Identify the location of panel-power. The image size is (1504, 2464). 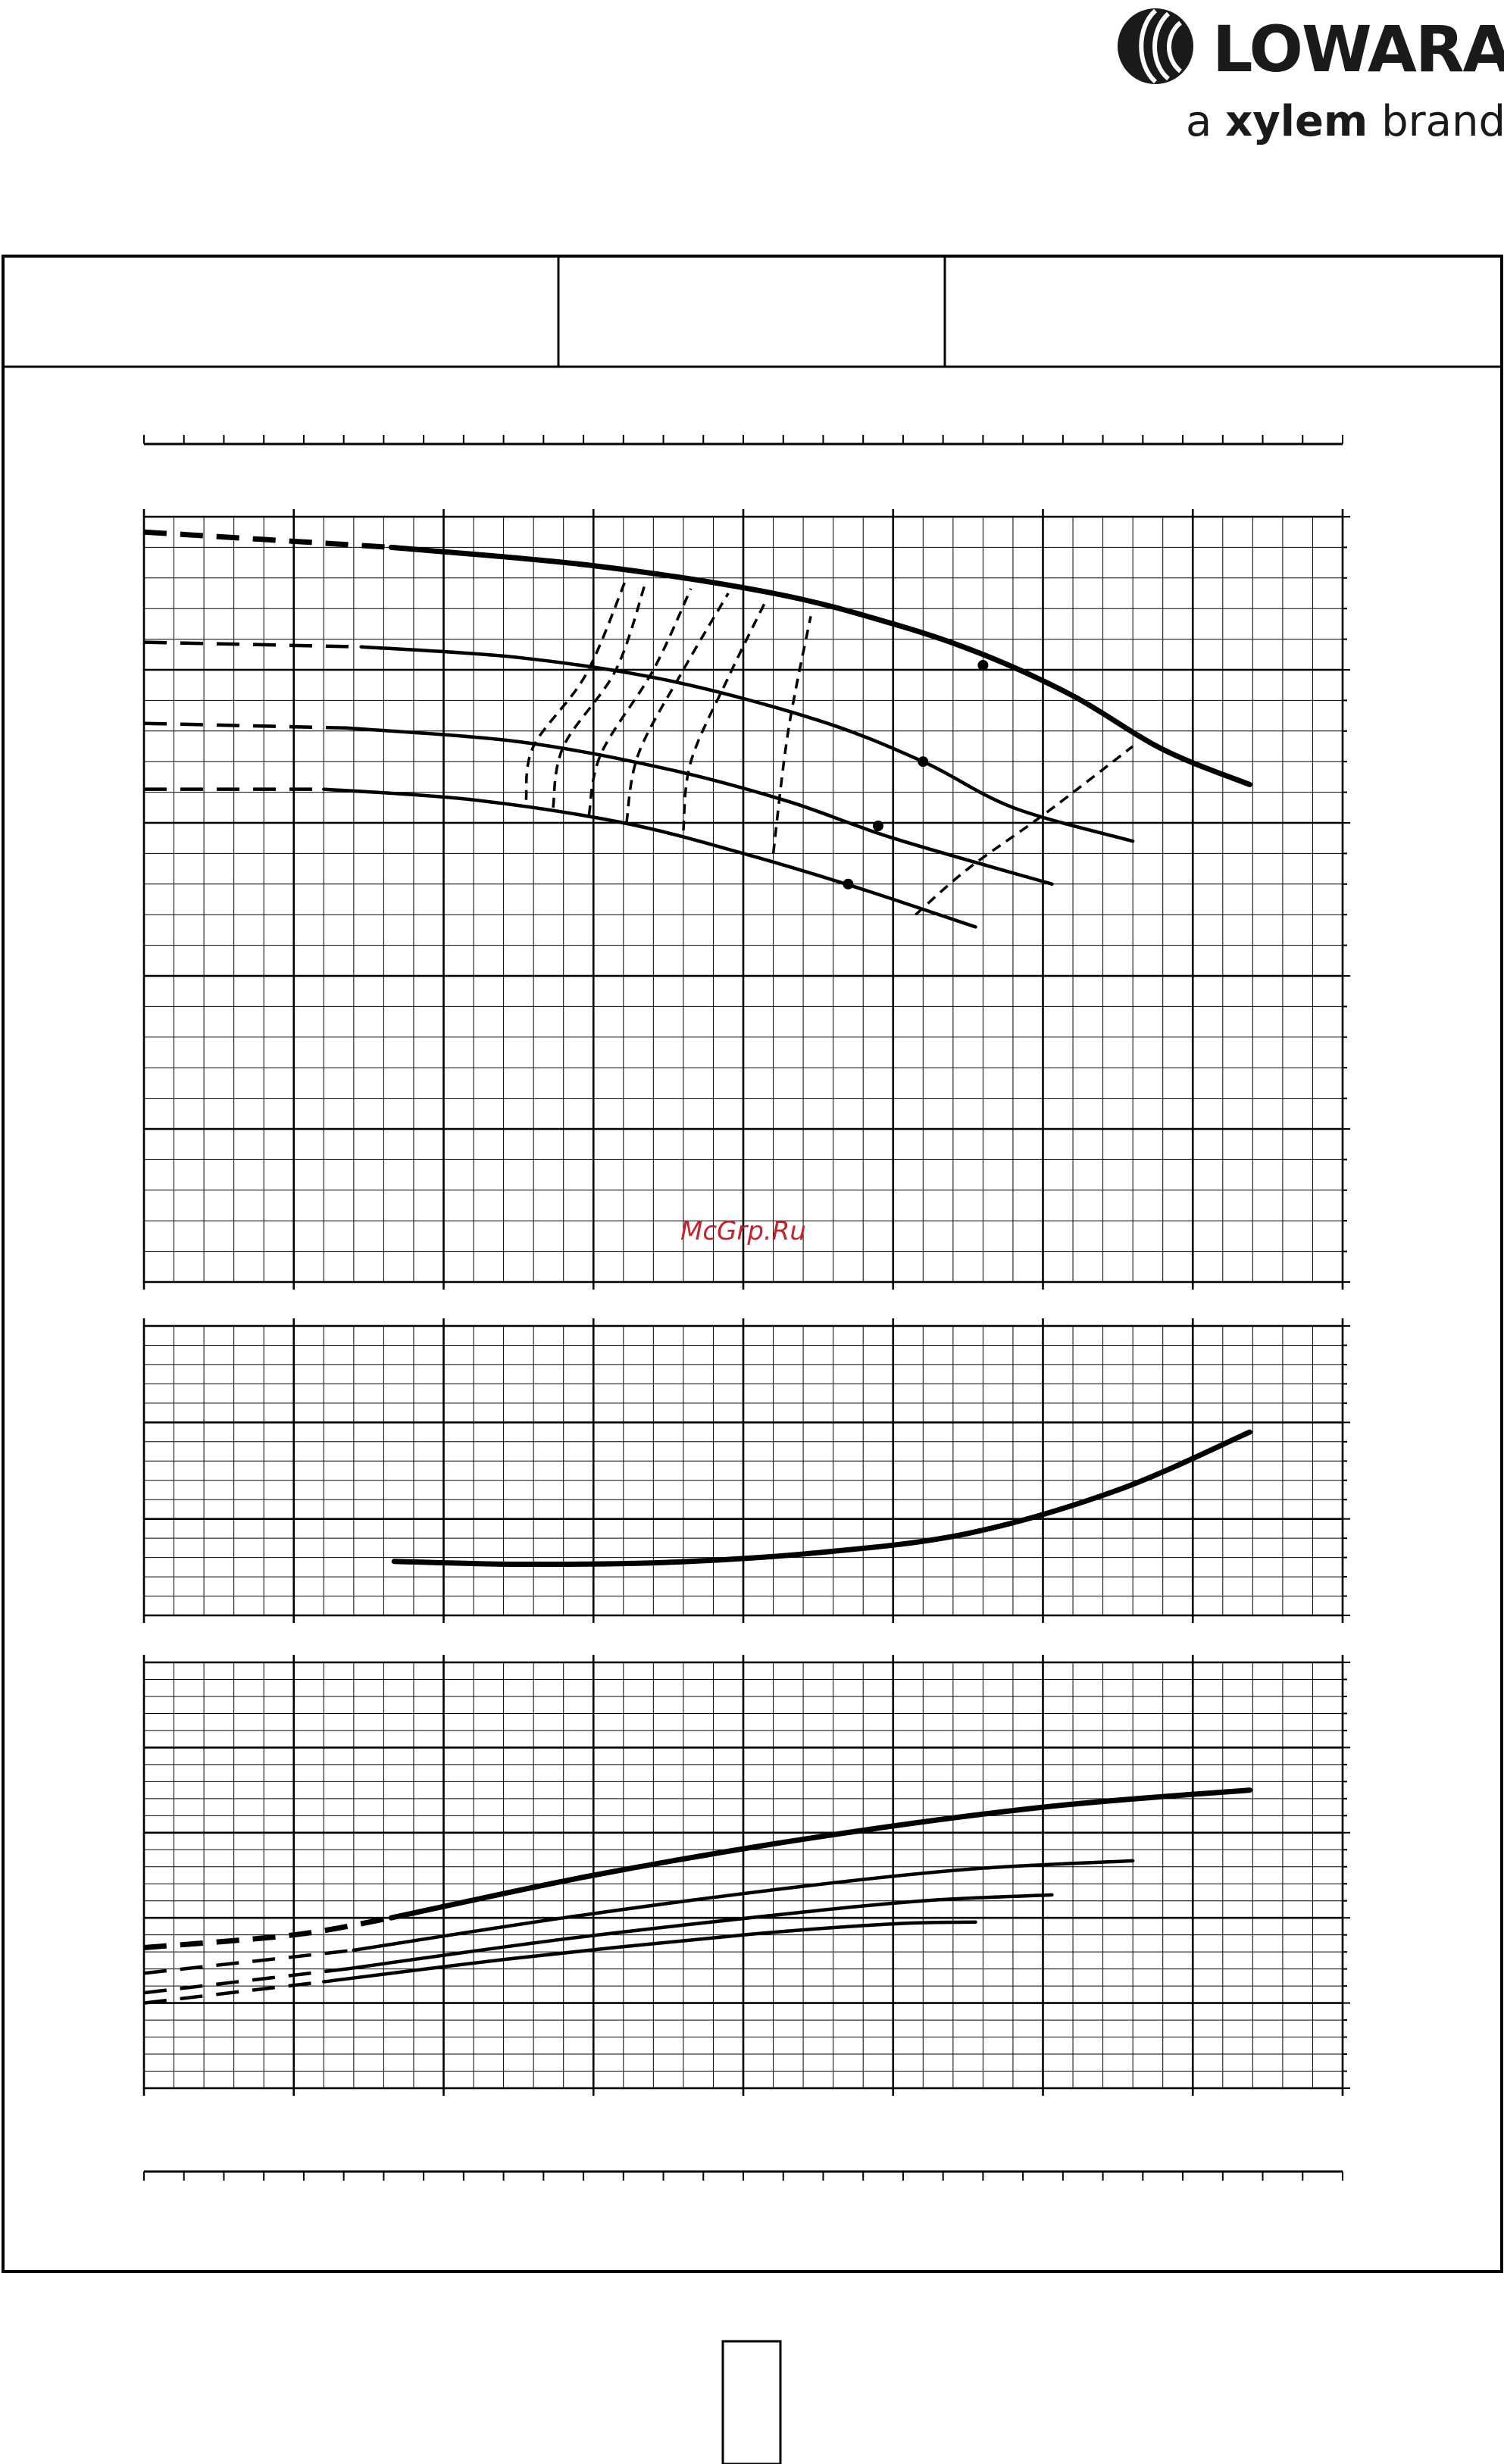
(746, 1875).